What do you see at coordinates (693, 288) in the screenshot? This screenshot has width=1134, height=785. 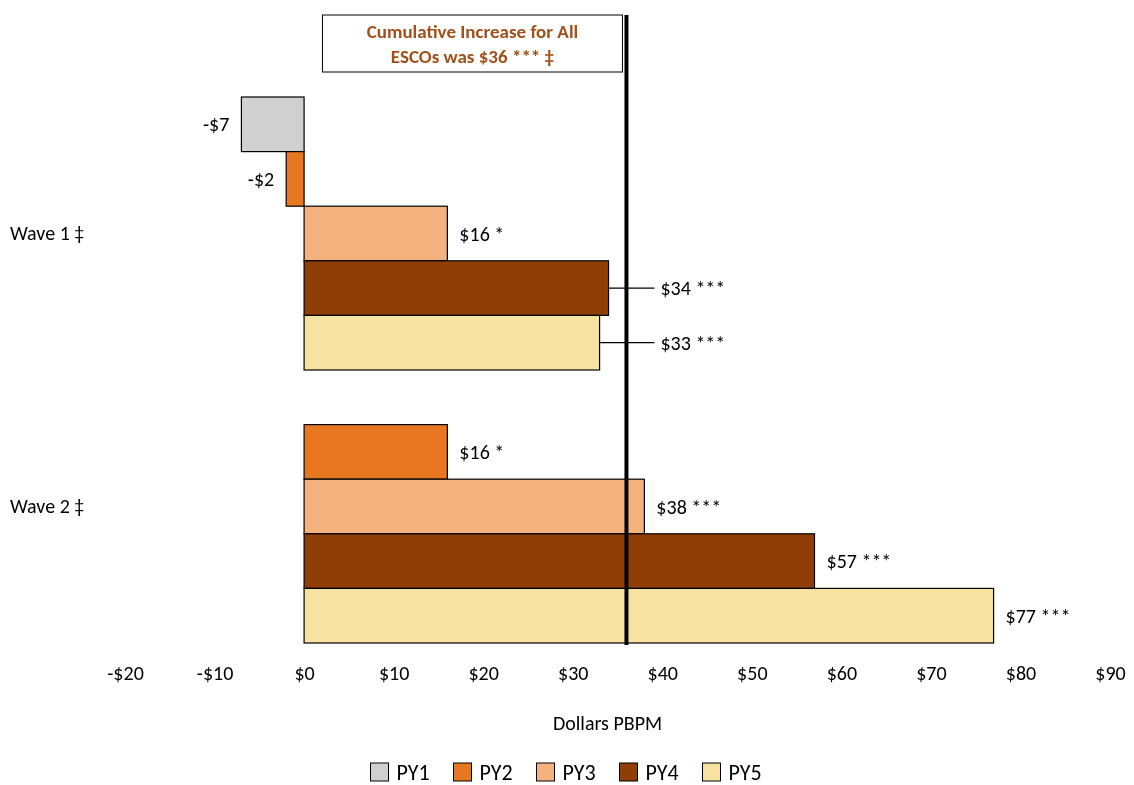 I see `data-label: $34 ***` at bounding box center [693, 288].